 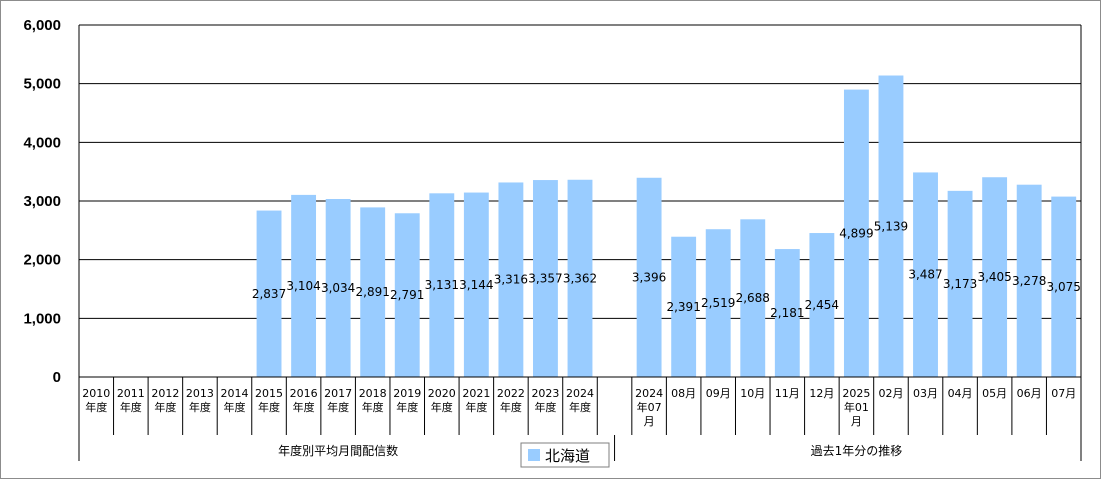 I want to click on data-label: 3,034, so click(x=338, y=288).